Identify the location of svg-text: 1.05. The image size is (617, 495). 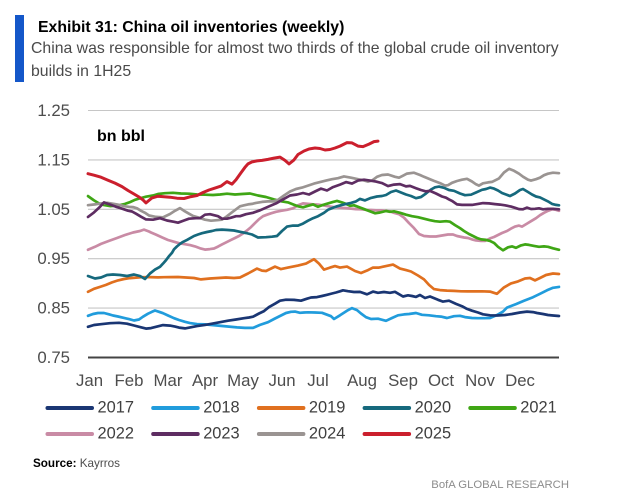
(53, 209).